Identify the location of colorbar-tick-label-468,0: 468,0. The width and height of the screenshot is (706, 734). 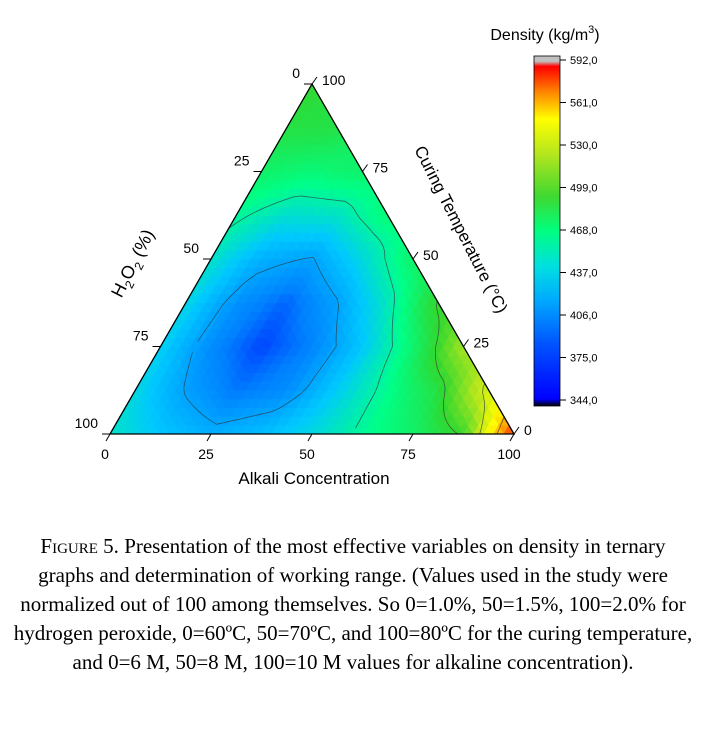
(584, 231).